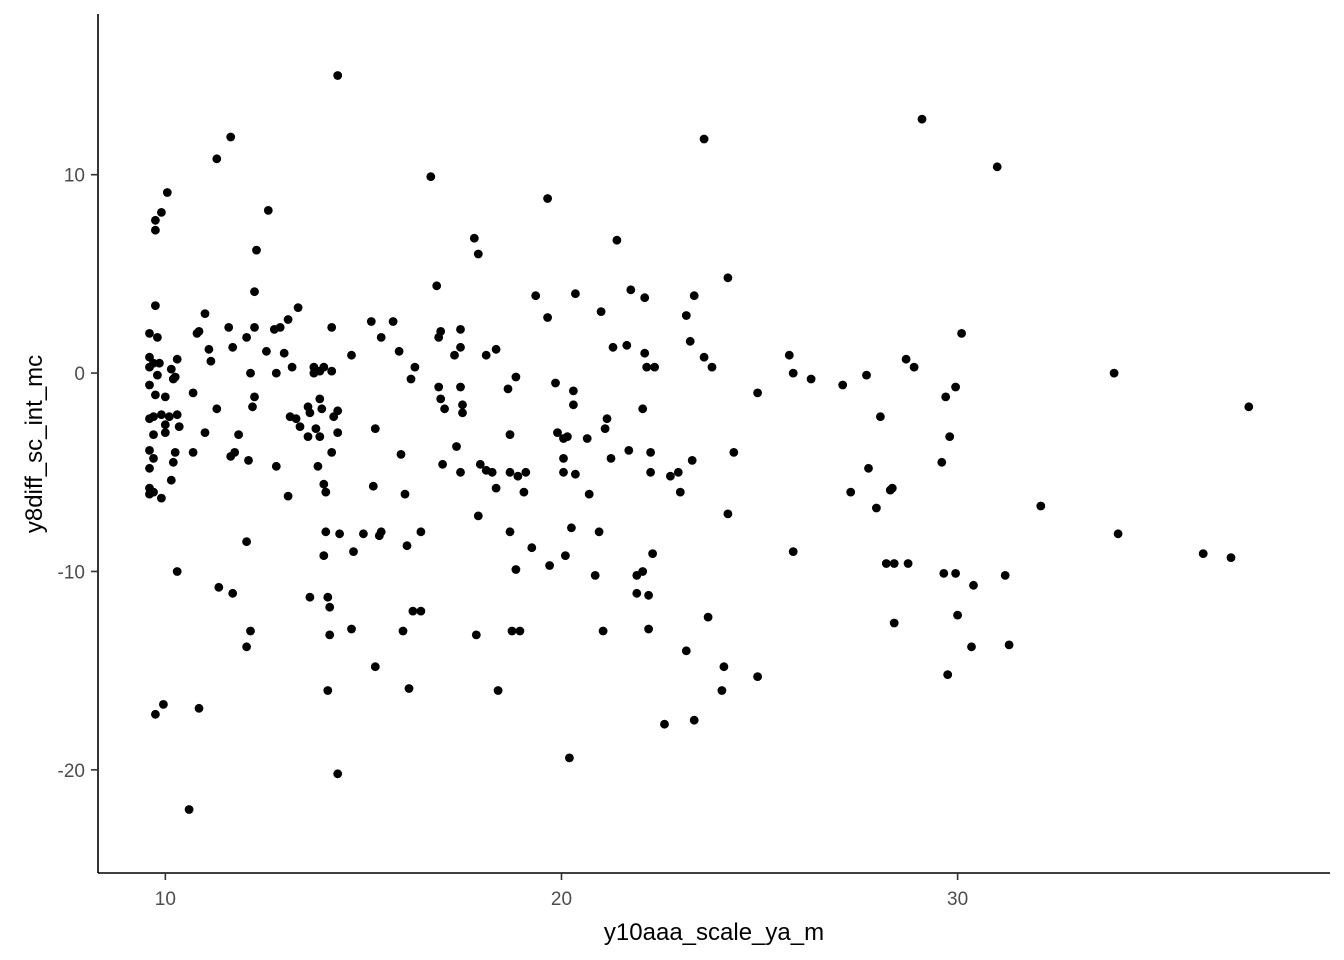  Describe the element at coordinates (34, 444) in the screenshot. I see `y-axis-title: y8diff_sc_int_mc` at that location.